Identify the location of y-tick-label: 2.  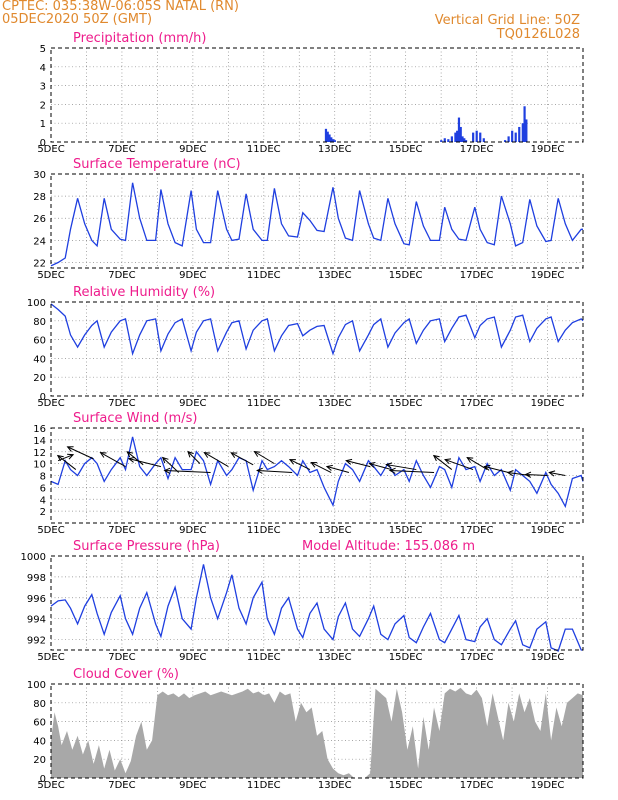
(43, 105).